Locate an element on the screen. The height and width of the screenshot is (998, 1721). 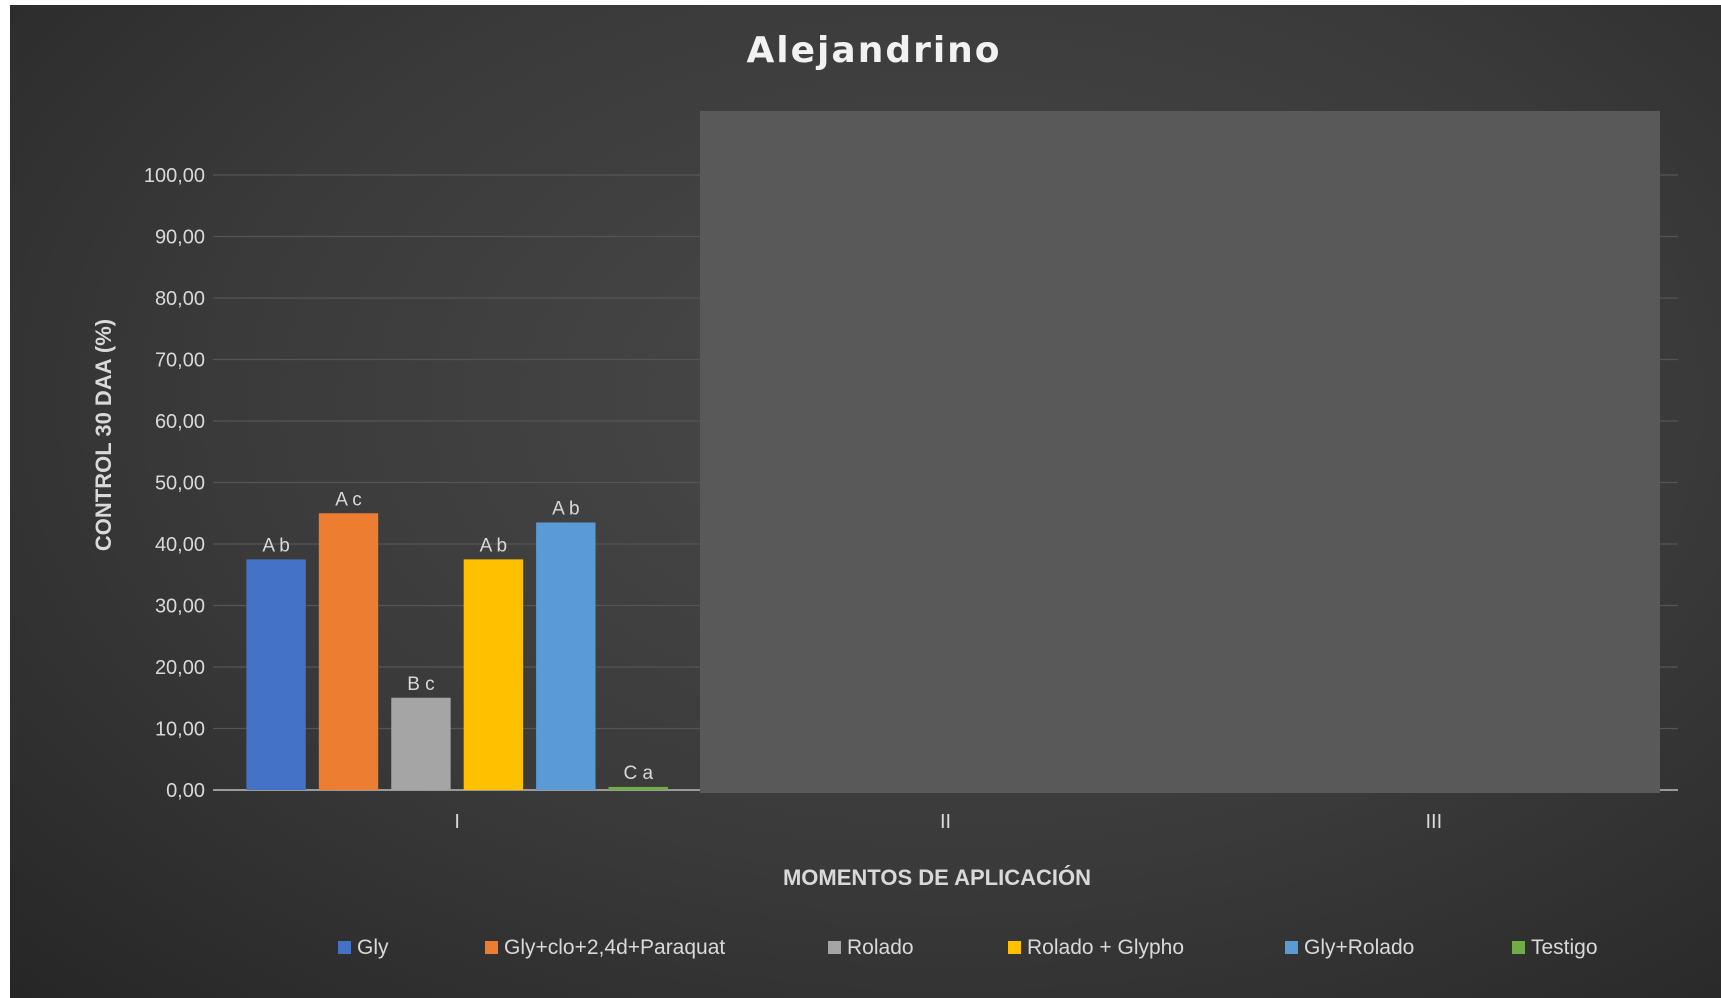
chart-title: Alejandrino is located at coordinates (873, 50).